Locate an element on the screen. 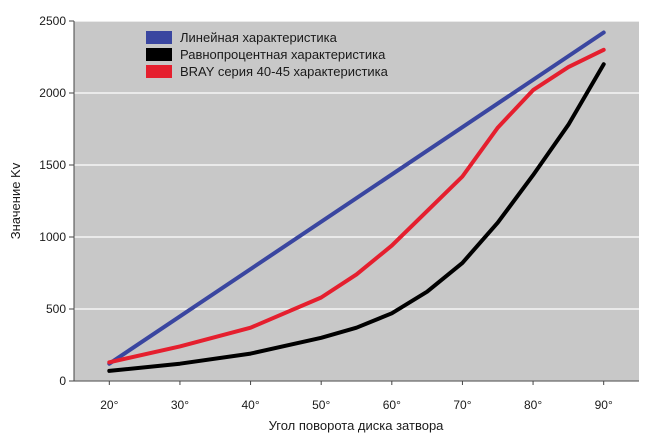  y-tick-label: 2000 is located at coordinates (52, 93).